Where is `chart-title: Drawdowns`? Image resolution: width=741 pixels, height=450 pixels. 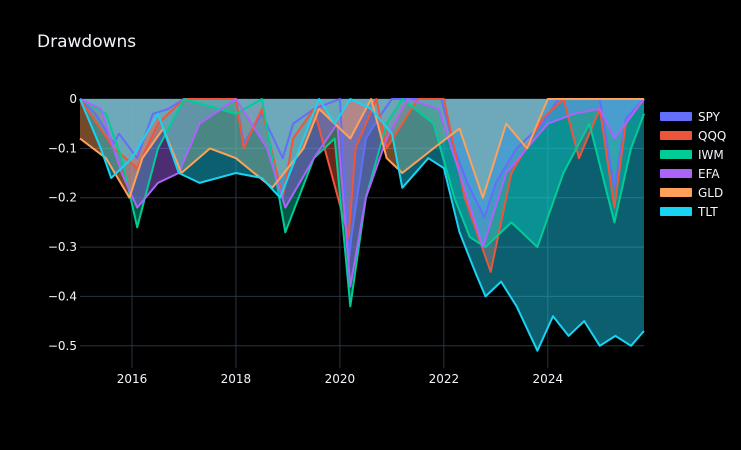
chart-title: Drawdowns is located at coordinates (87, 42).